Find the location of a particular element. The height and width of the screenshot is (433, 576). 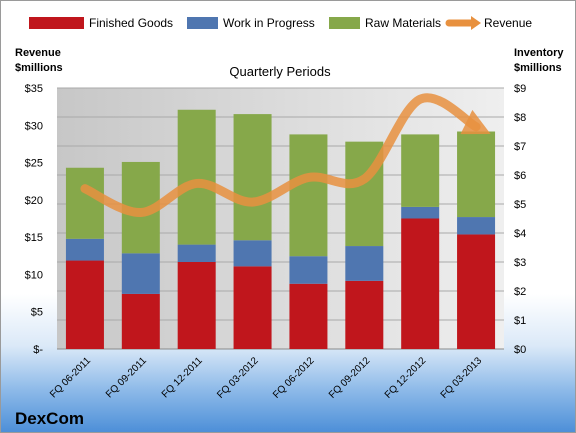

right-tick-label: $5 is located at coordinates (520, 205).